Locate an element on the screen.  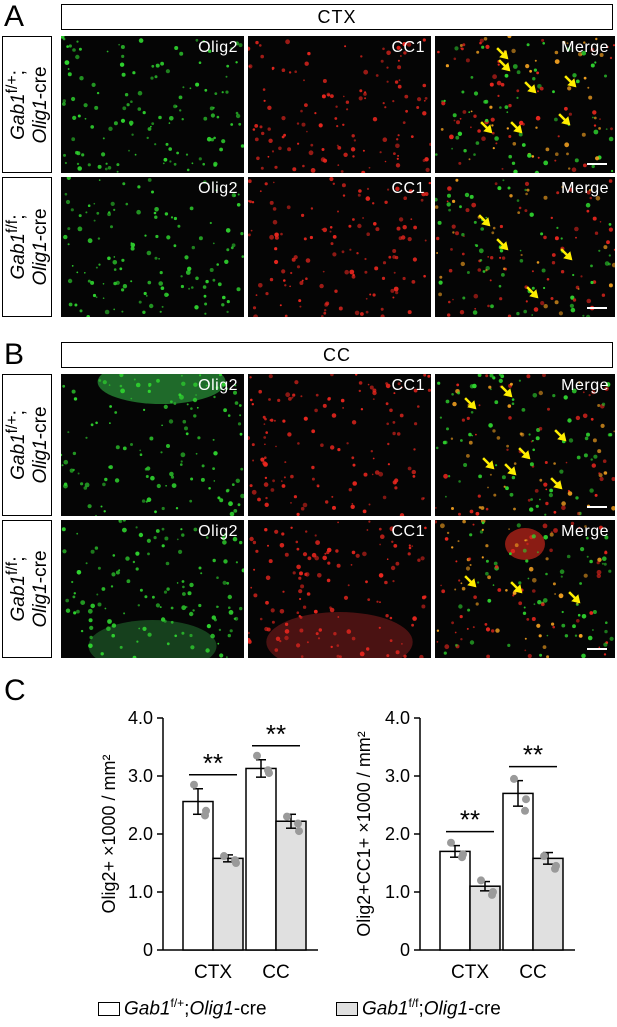
micrograph-a-cko-olig2: Olig2 is located at coordinates (152, 247).